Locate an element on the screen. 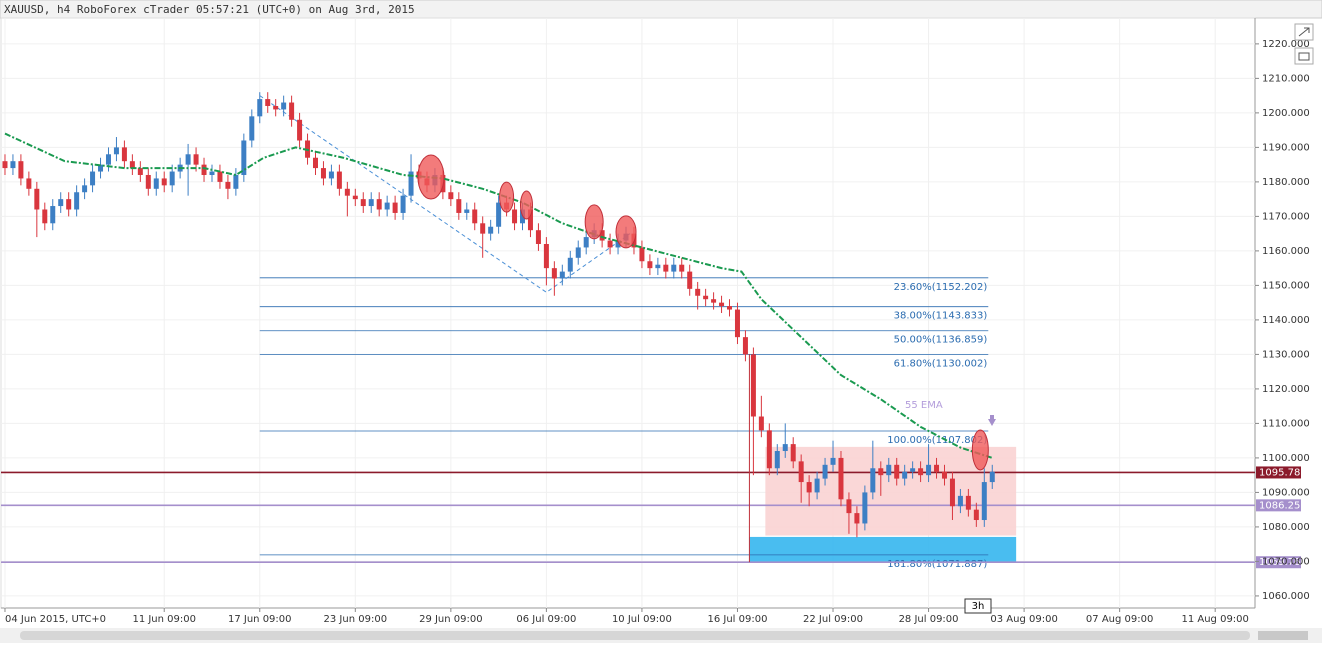 The height and width of the screenshot is (647, 1322). y-tick-label: 1080.000 is located at coordinates (1286, 527).